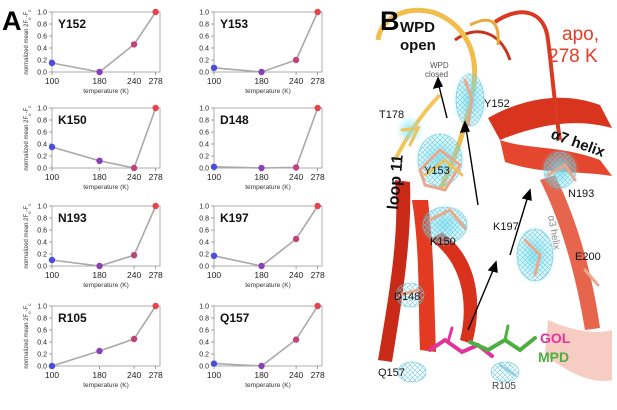 The image size is (617, 410). I want to click on wpd-open-title-2: open, so click(418, 45).